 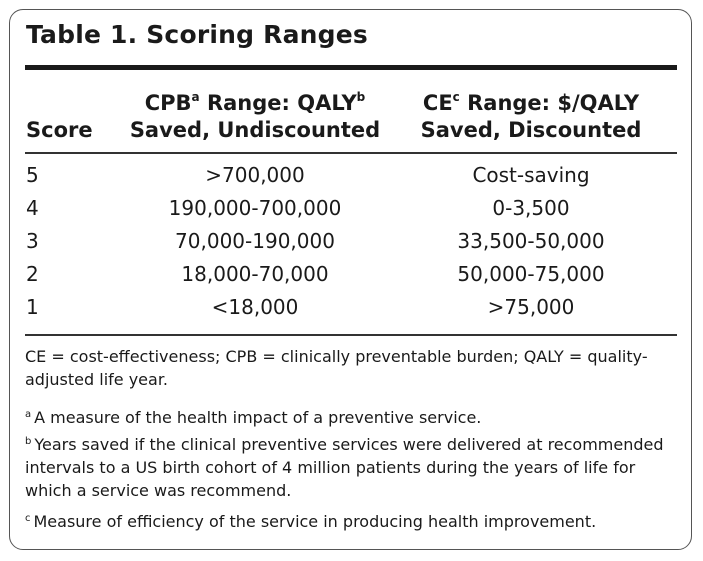 What do you see at coordinates (437, 103) in the screenshot?
I see `header-ce-abbrev: CE` at bounding box center [437, 103].